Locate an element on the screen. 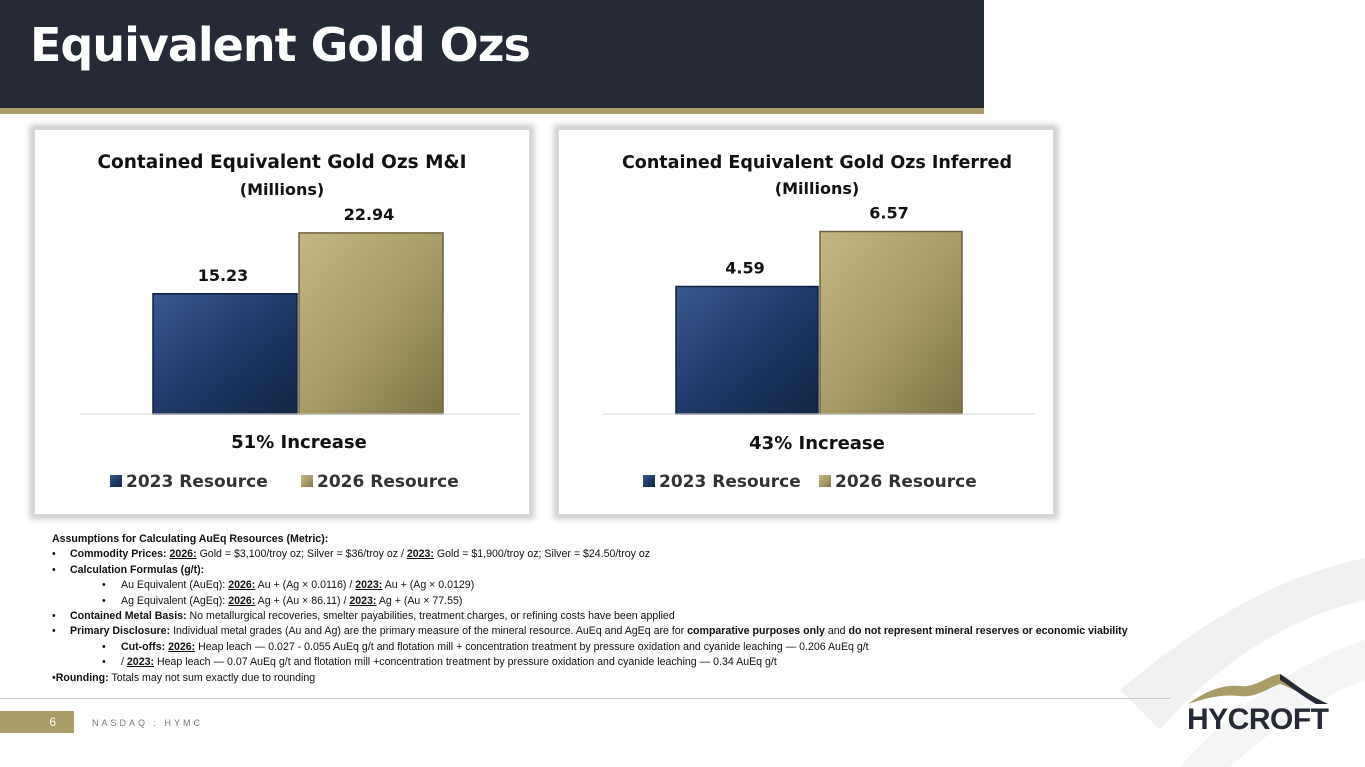  company-logo-text: HYCROFT is located at coordinates (1258, 719).